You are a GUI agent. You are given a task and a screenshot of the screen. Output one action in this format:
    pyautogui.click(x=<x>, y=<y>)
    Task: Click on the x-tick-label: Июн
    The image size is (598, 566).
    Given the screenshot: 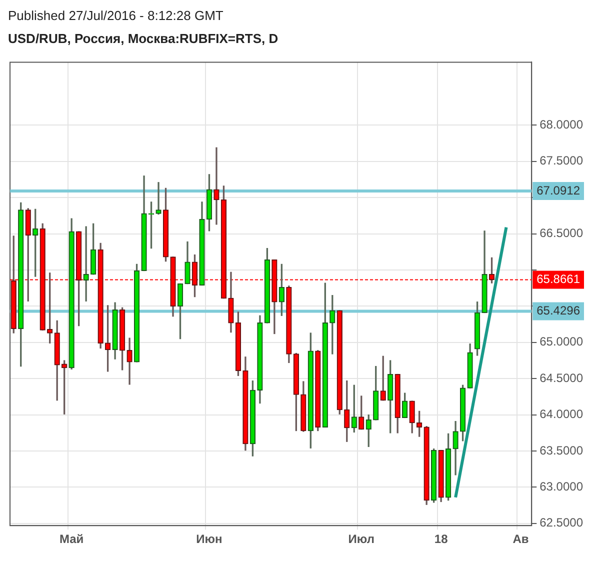 What is the action you would take?
    pyautogui.click(x=209, y=539)
    